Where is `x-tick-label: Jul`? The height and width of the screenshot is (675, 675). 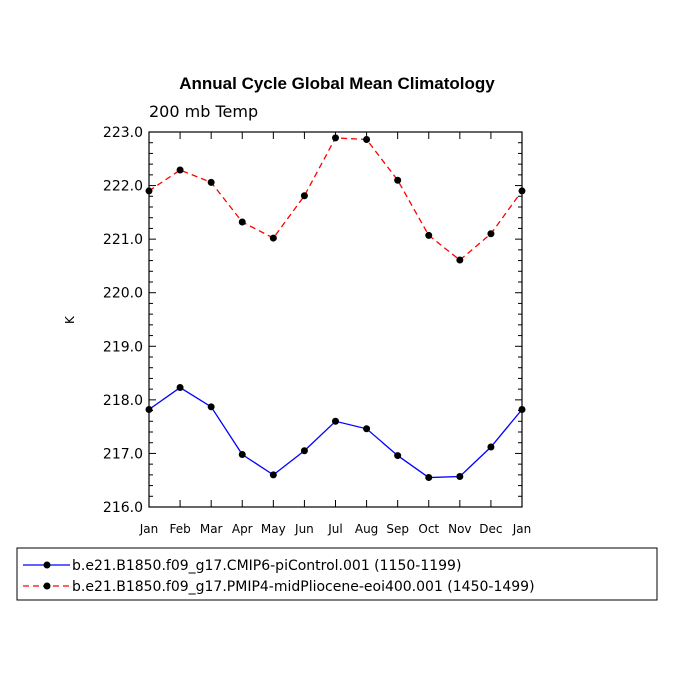
x-tick-label: Jul is located at coordinates (334, 529).